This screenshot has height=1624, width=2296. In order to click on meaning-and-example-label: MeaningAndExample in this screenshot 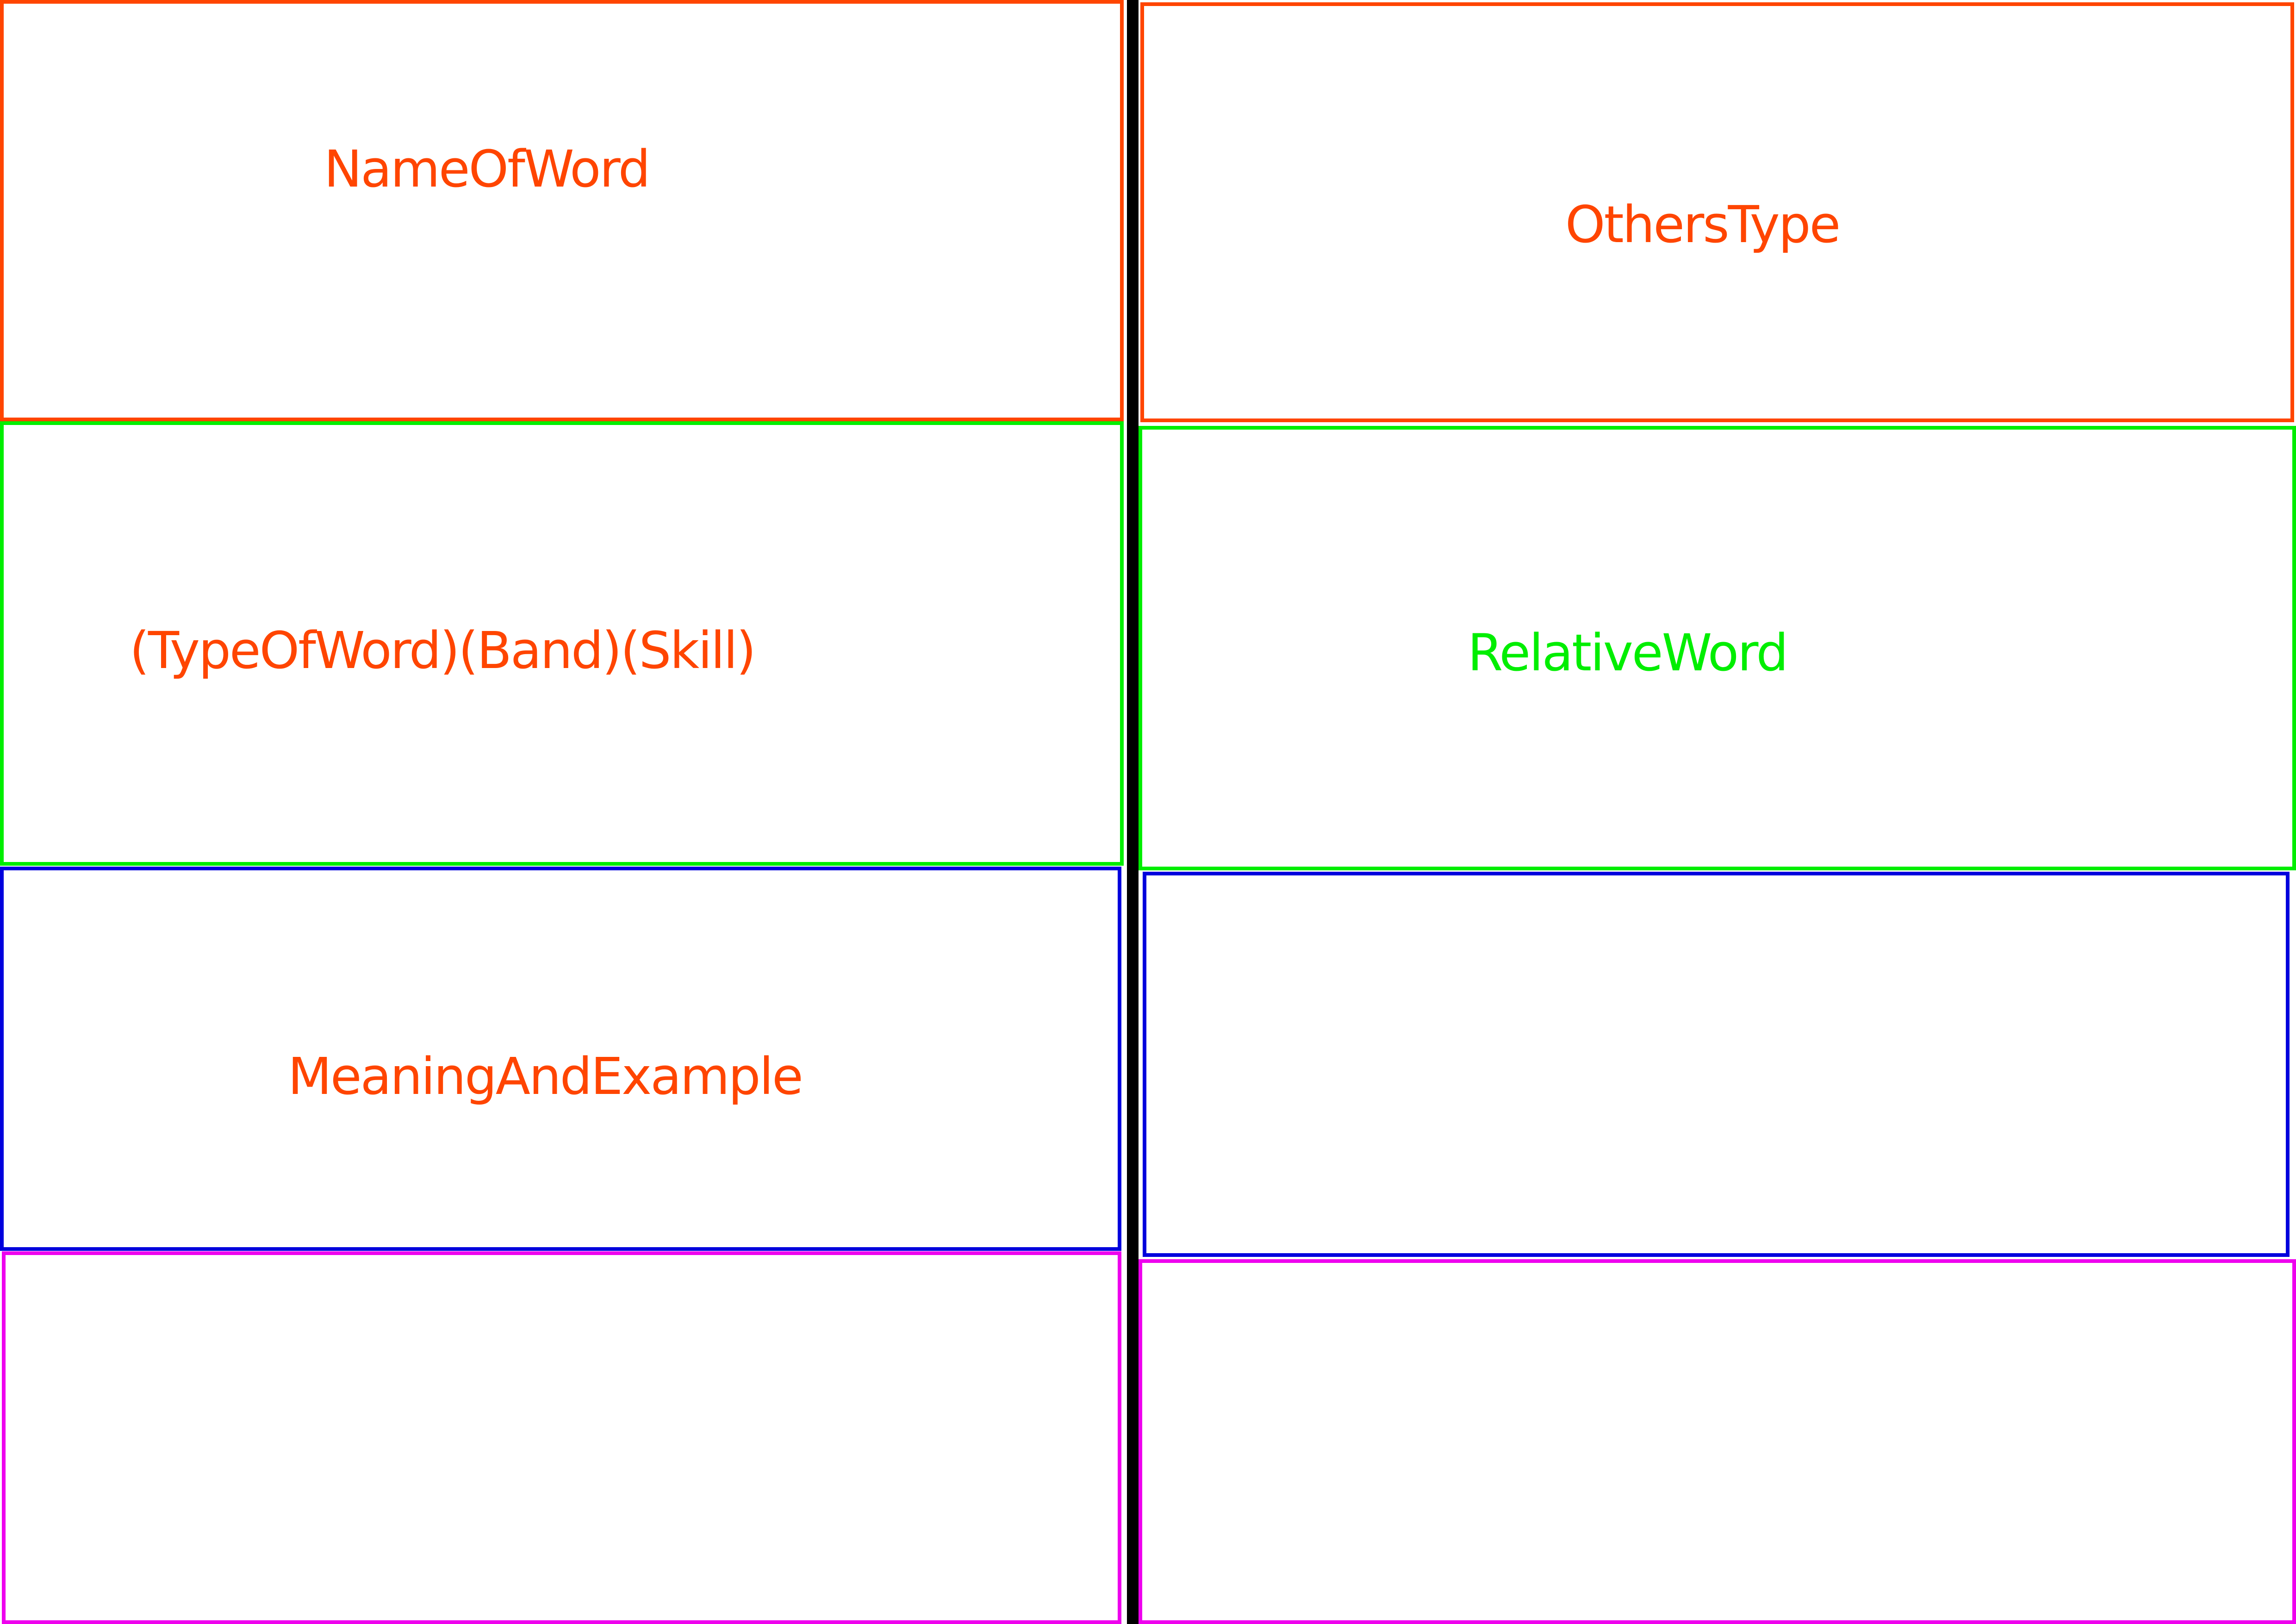, I will do `click(545, 1076)`.